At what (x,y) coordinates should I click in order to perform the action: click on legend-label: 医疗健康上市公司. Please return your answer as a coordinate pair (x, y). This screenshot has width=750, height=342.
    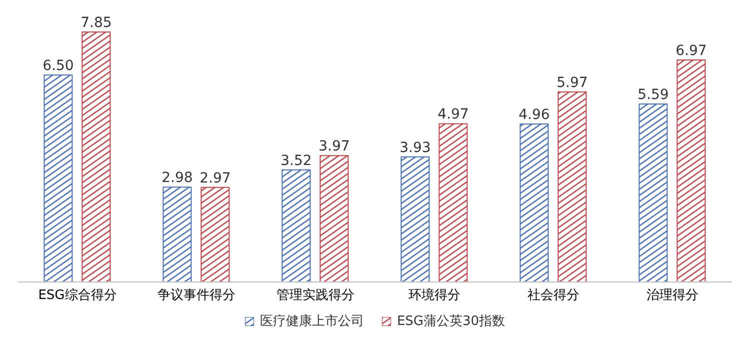
    Looking at the image, I should click on (312, 321).